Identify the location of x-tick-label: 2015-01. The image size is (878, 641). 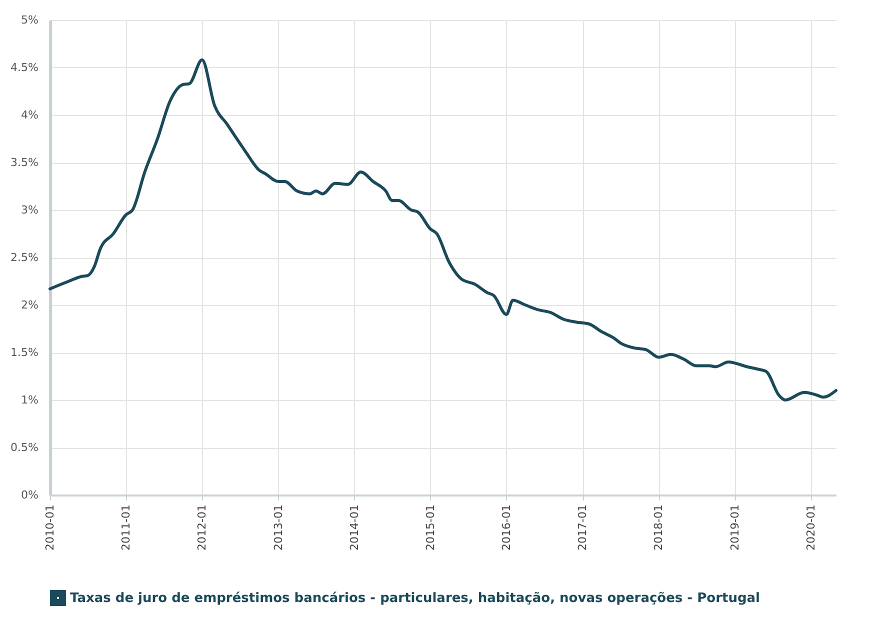
(430, 527).